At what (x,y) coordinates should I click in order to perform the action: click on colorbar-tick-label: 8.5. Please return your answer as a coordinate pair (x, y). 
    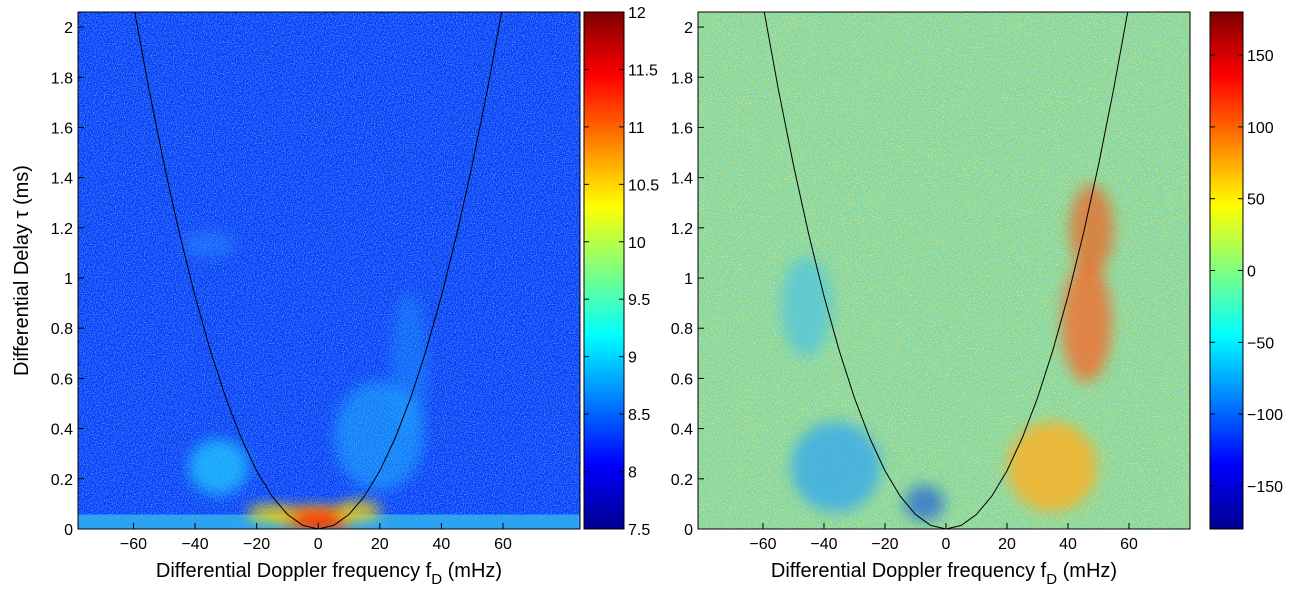
    Looking at the image, I should click on (639, 415).